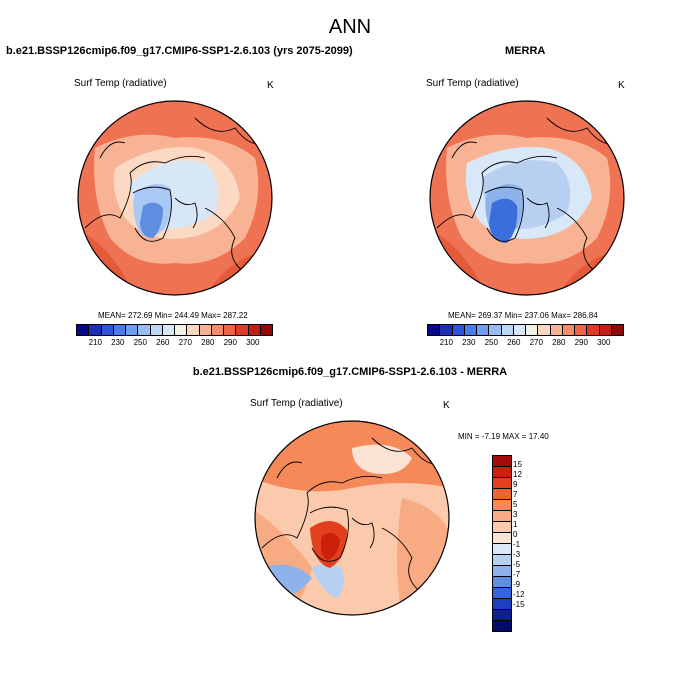 The height and width of the screenshot is (700, 700). What do you see at coordinates (175, 198) in the screenshot?
I see `panel-1-polar-map` at bounding box center [175, 198].